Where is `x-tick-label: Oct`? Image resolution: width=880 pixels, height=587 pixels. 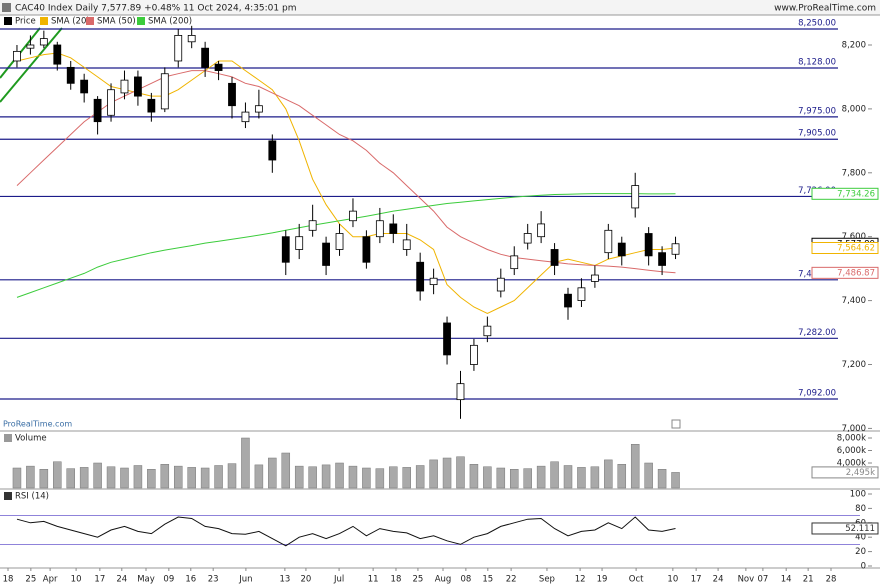
x-tick-label: Oct is located at coordinates (636, 580).